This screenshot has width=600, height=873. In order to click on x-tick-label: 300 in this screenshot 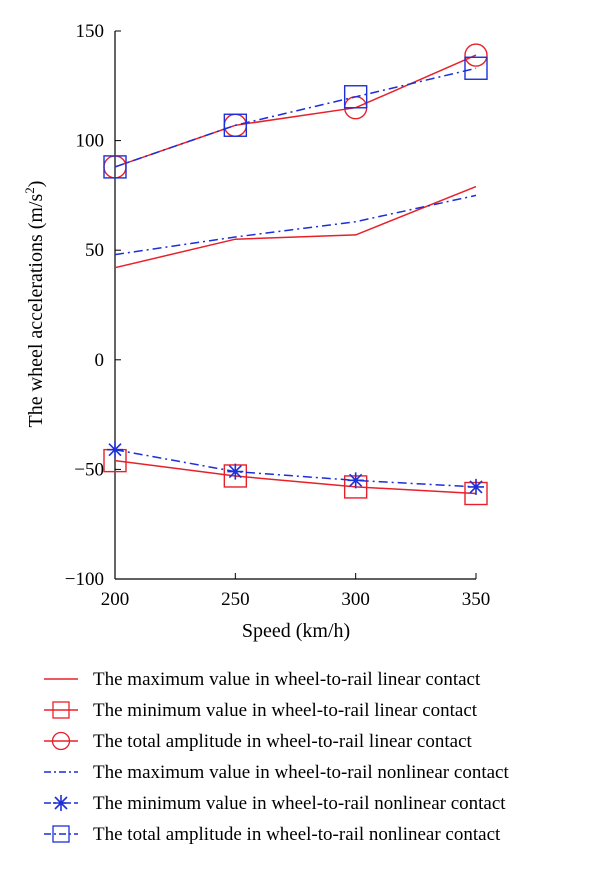, I will do `click(355, 599)`.